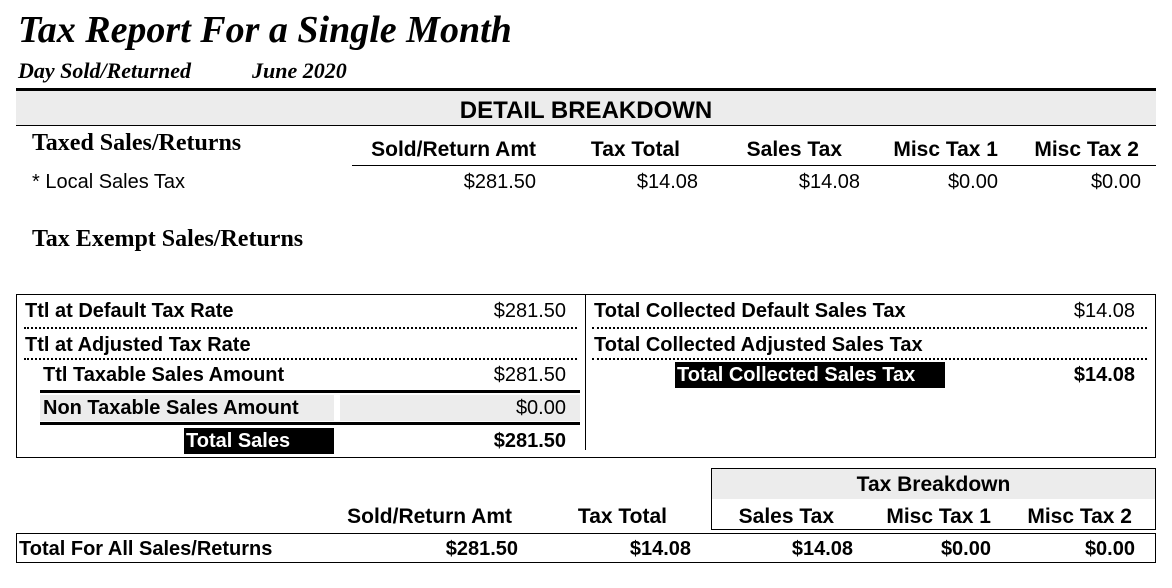 The image size is (1172, 588). What do you see at coordinates (1086, 149) in the screenshot?
I see `column-header-misc-tax-2: Misc Tax 2` at bounding box center [1086, 149].